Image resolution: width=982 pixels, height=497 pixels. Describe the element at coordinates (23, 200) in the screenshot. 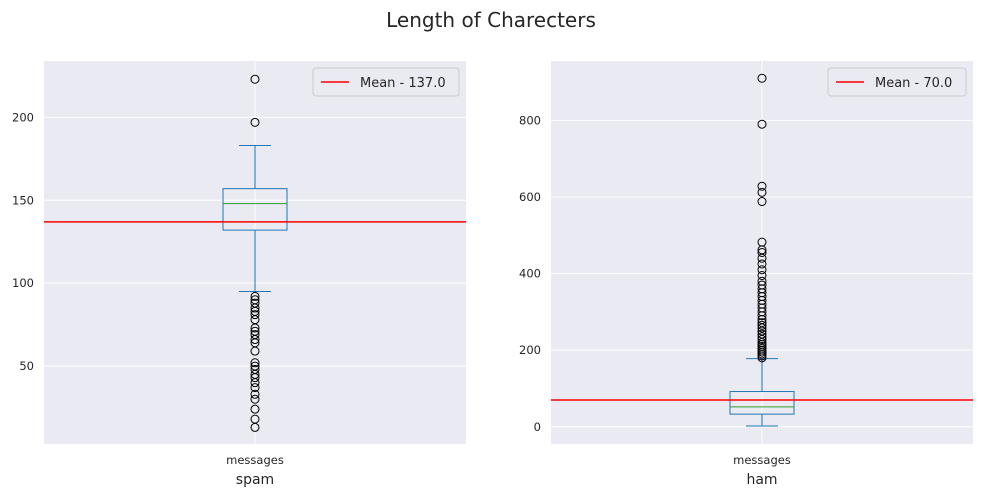

I see `y-tick-label: 150` at that location.